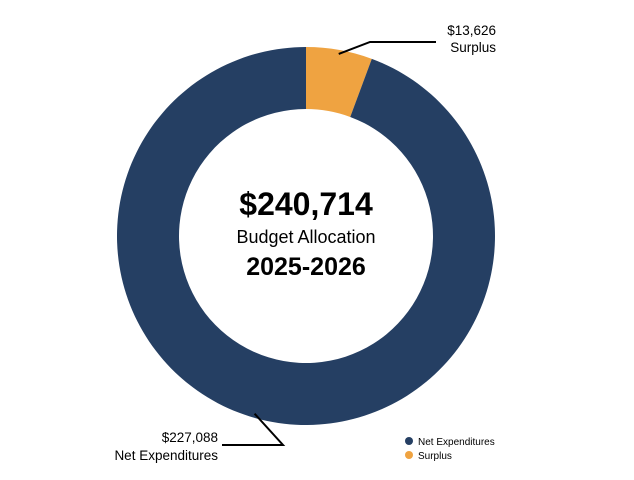 Image resolution: width=634 pixels, height=480 pixels. I want to click on callout-value-surplus: $13,626, so click(471, 30).